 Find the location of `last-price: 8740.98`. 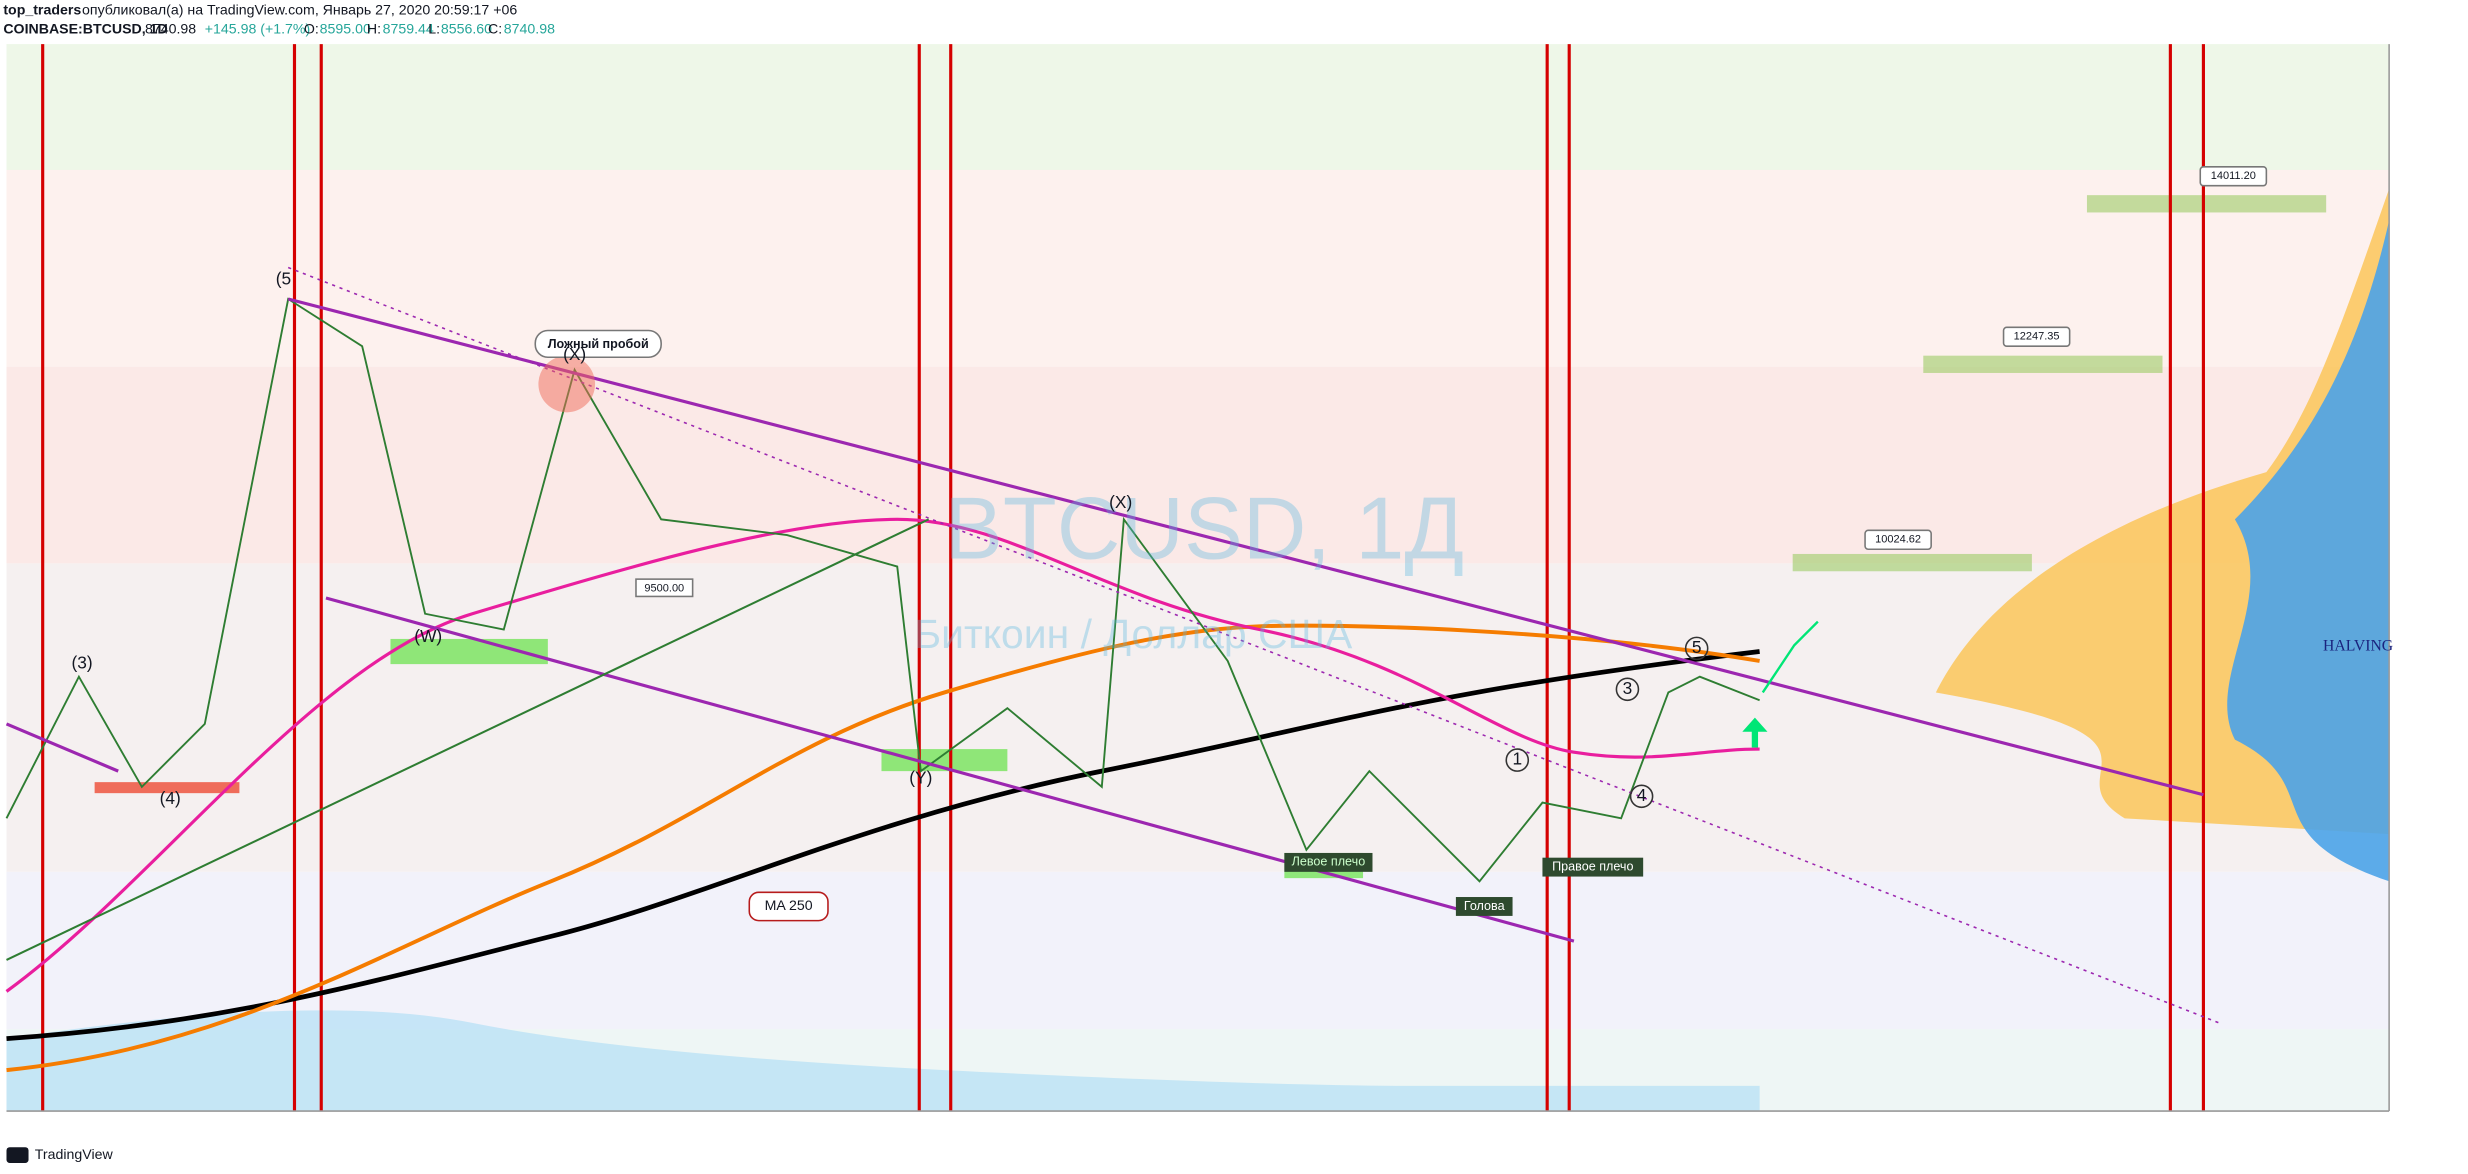

last-price: 8740.98 is located at coordinates (170, 30).